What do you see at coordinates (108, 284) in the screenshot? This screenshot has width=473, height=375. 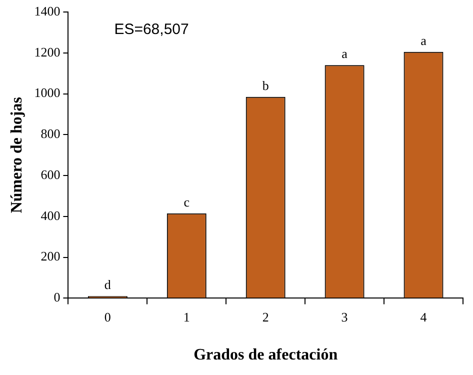 I see `annotation: d` at bounding box center [108, 284].